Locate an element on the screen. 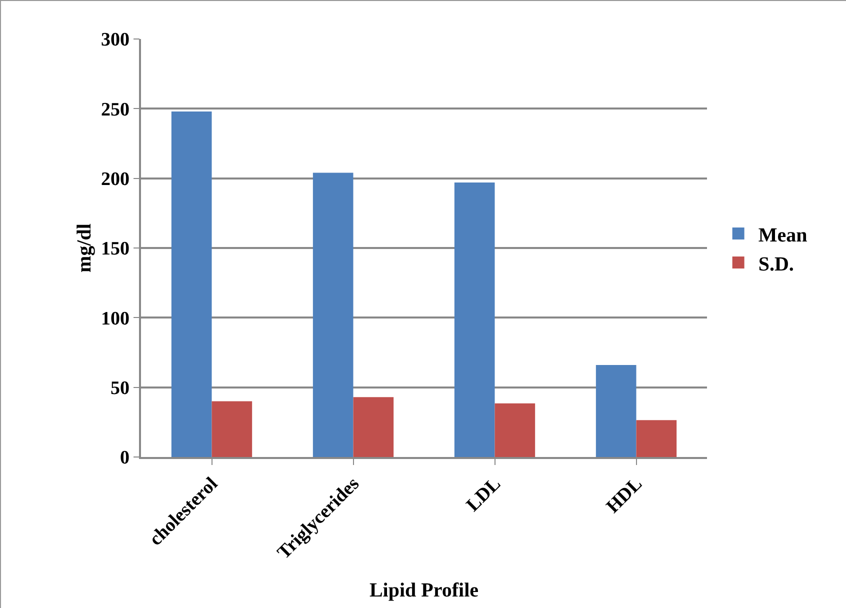 The height and width of the screenshot is (608, 846). y-tick-label: 150 is located at coordinates (115, 249).